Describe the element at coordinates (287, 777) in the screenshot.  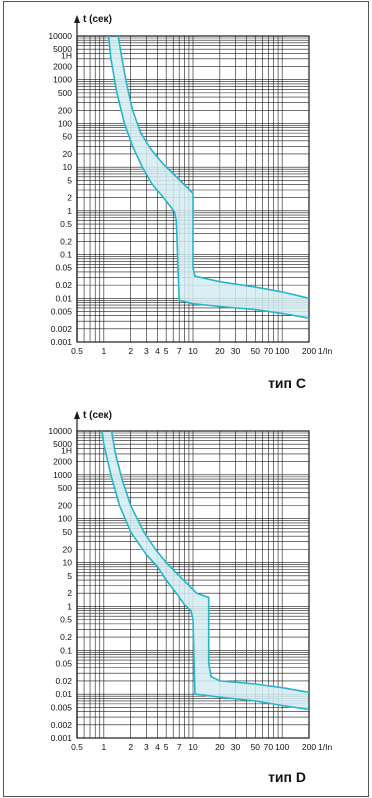
I see `chart-type-label: тип D` at that location.